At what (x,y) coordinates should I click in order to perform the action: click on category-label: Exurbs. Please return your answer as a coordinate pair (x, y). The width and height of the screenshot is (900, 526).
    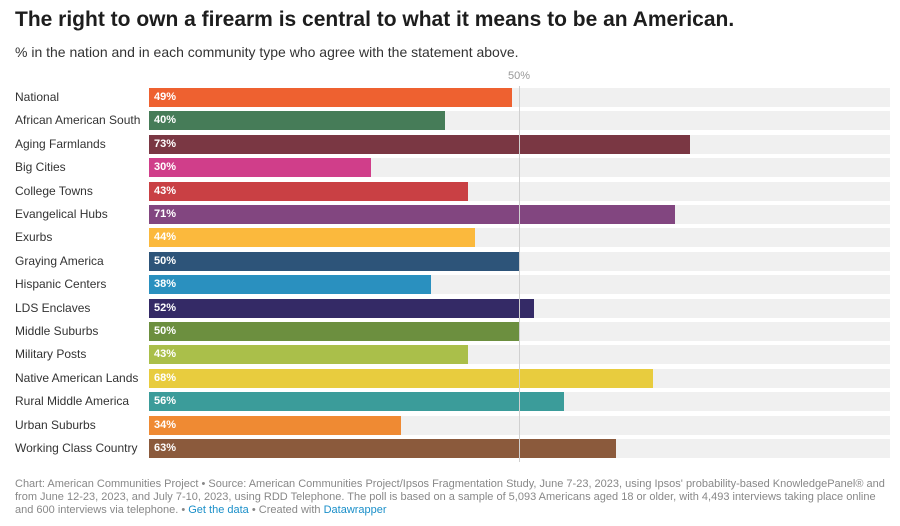
    Looking at the image, I should click on (34, 237).